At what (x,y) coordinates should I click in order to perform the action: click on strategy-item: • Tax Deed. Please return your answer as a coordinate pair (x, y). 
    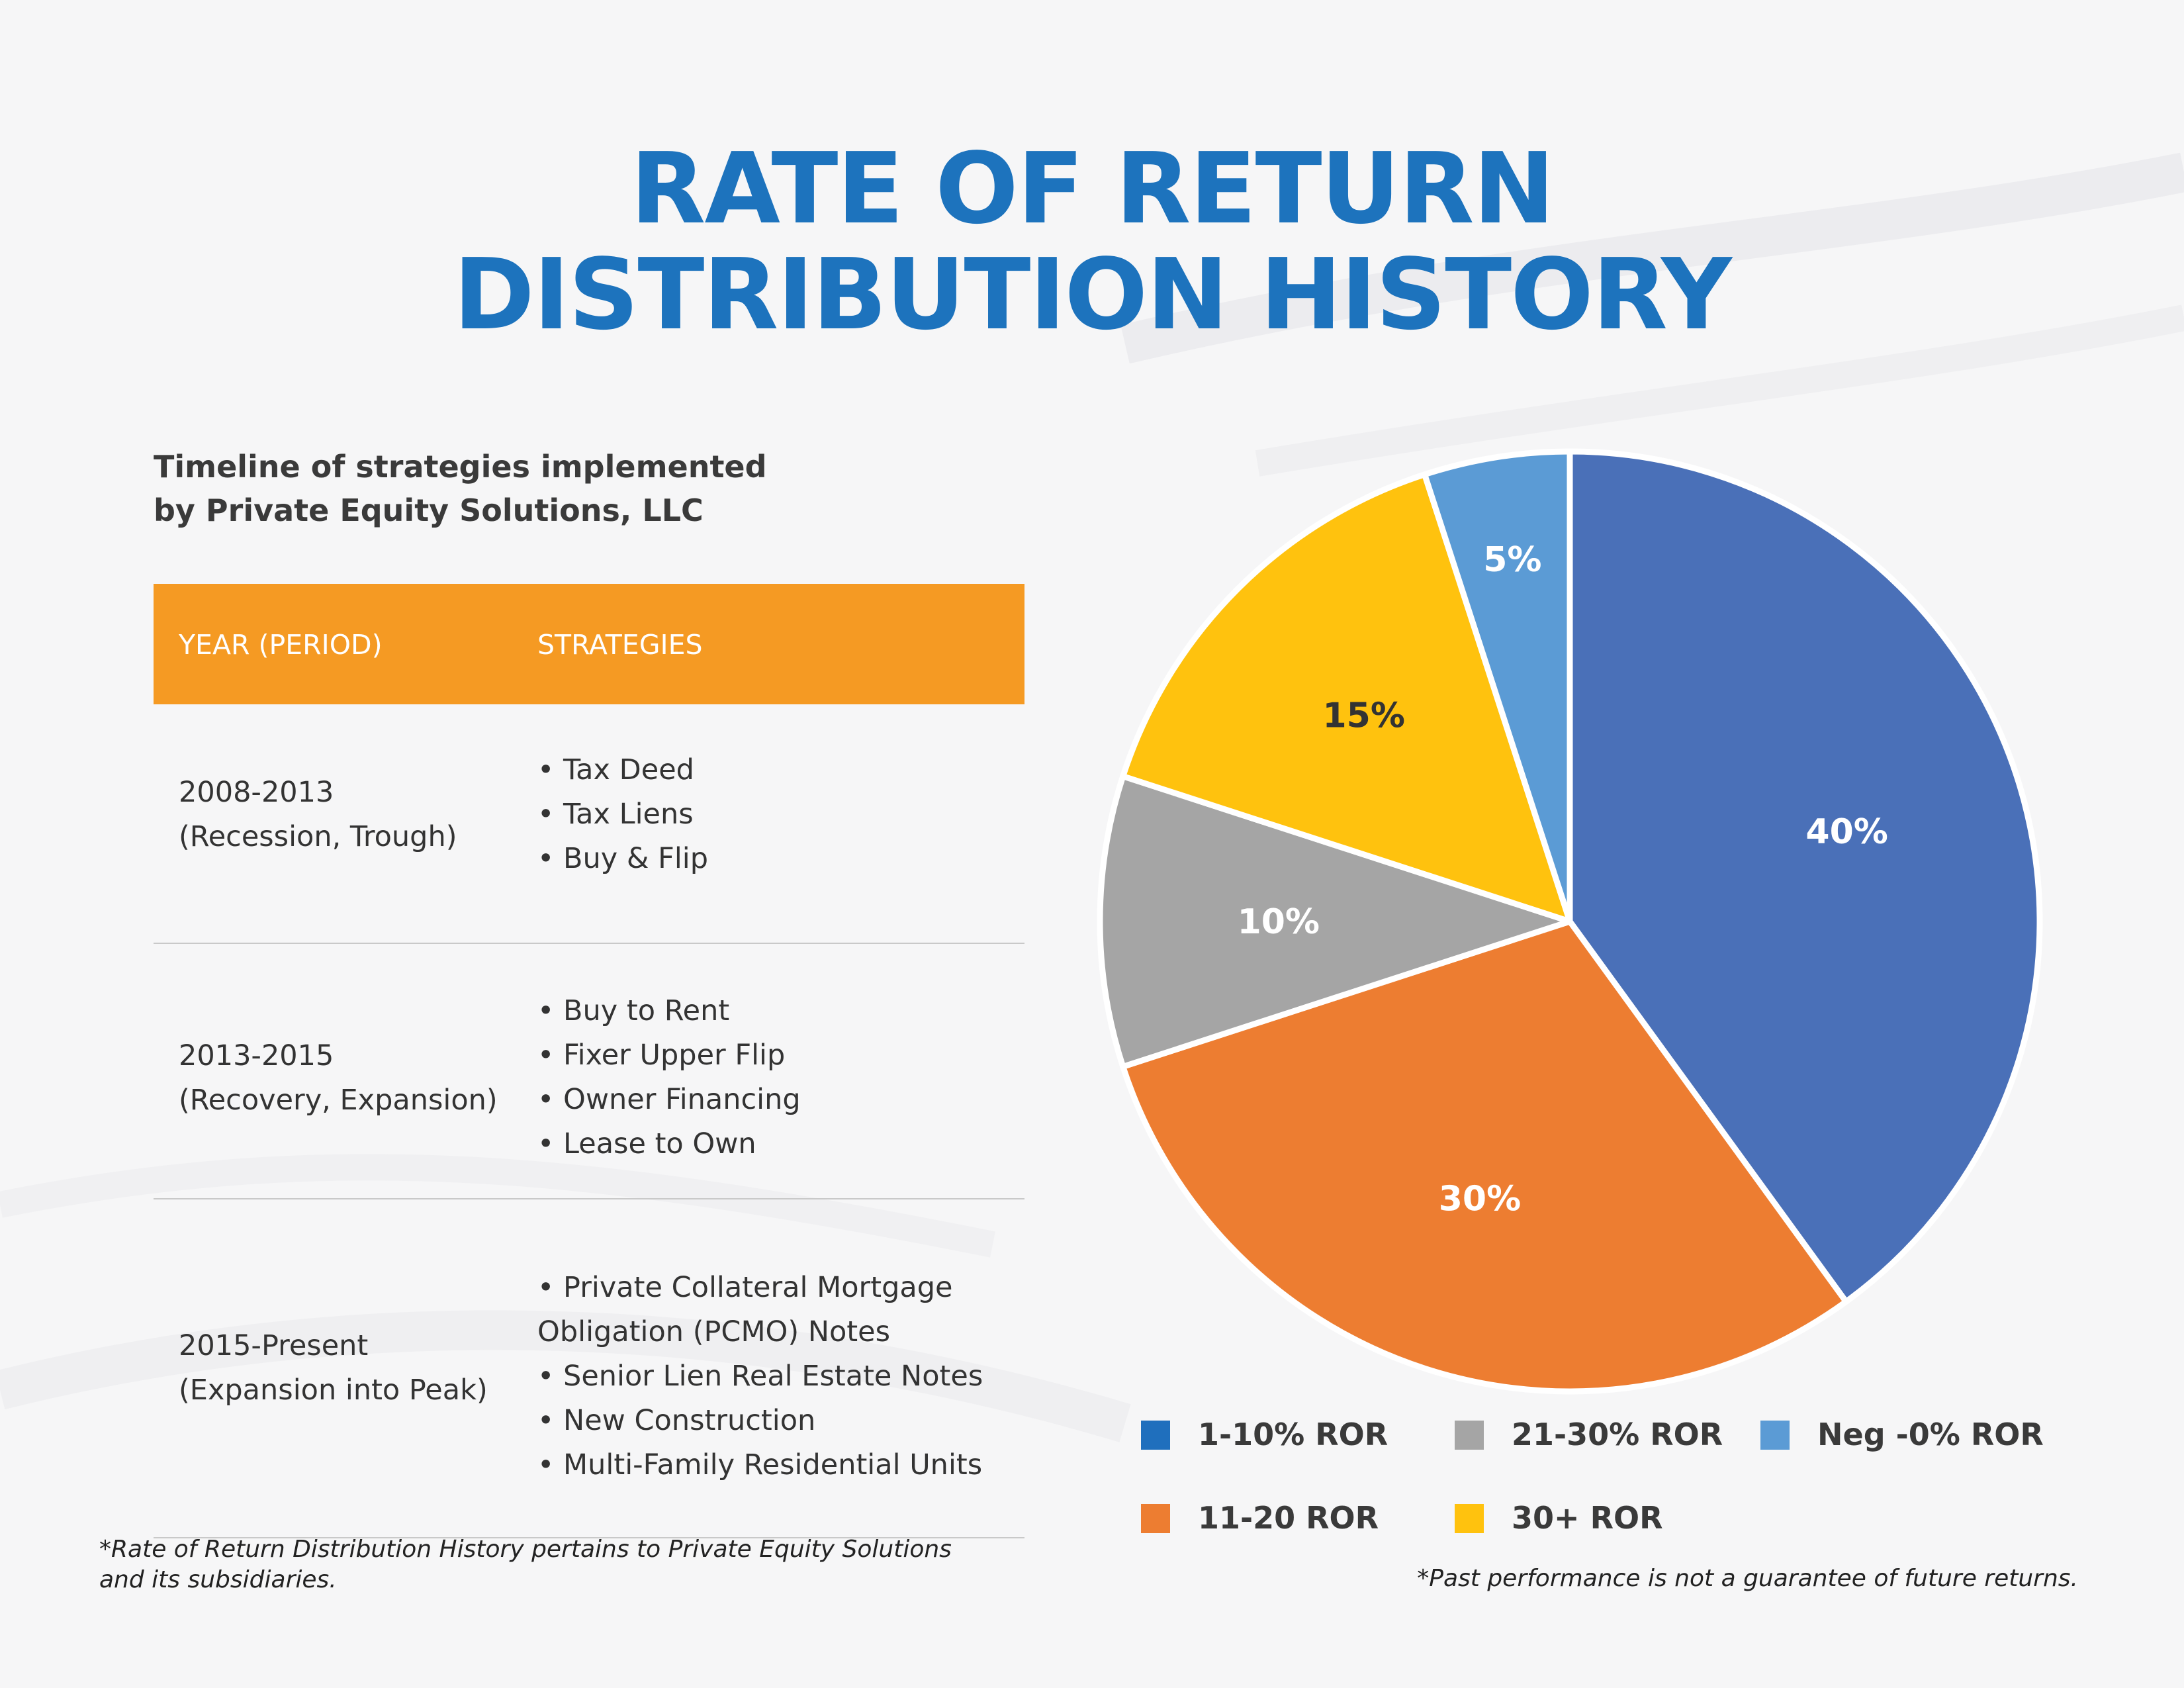
    Looking at the image, I should click on (616, 769).